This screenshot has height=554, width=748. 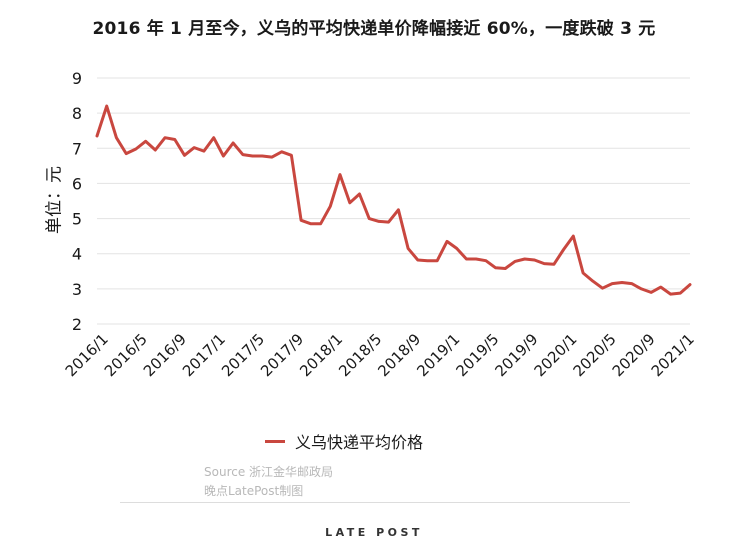 I want to click on x-tick-label: 2018/1, so click(x=321, y=355).